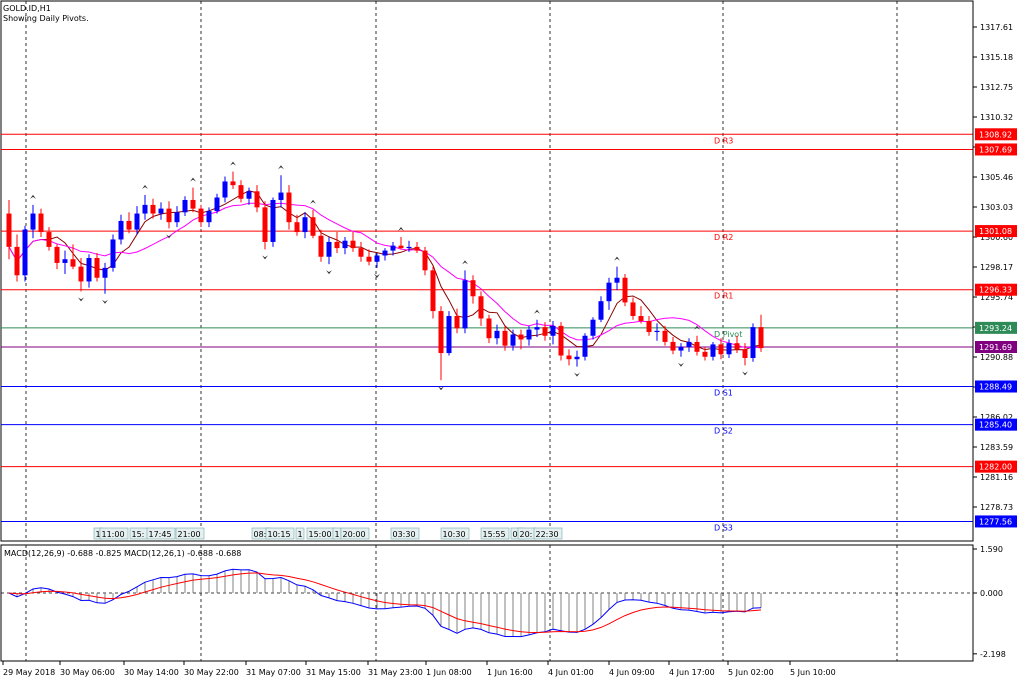 The width and height of the screenshot is (1024, 683). What do you see at coordinates (996, 477) in the screenshot?
I see `price-tick-label: 1281.16` at bounding box center [996, 477].